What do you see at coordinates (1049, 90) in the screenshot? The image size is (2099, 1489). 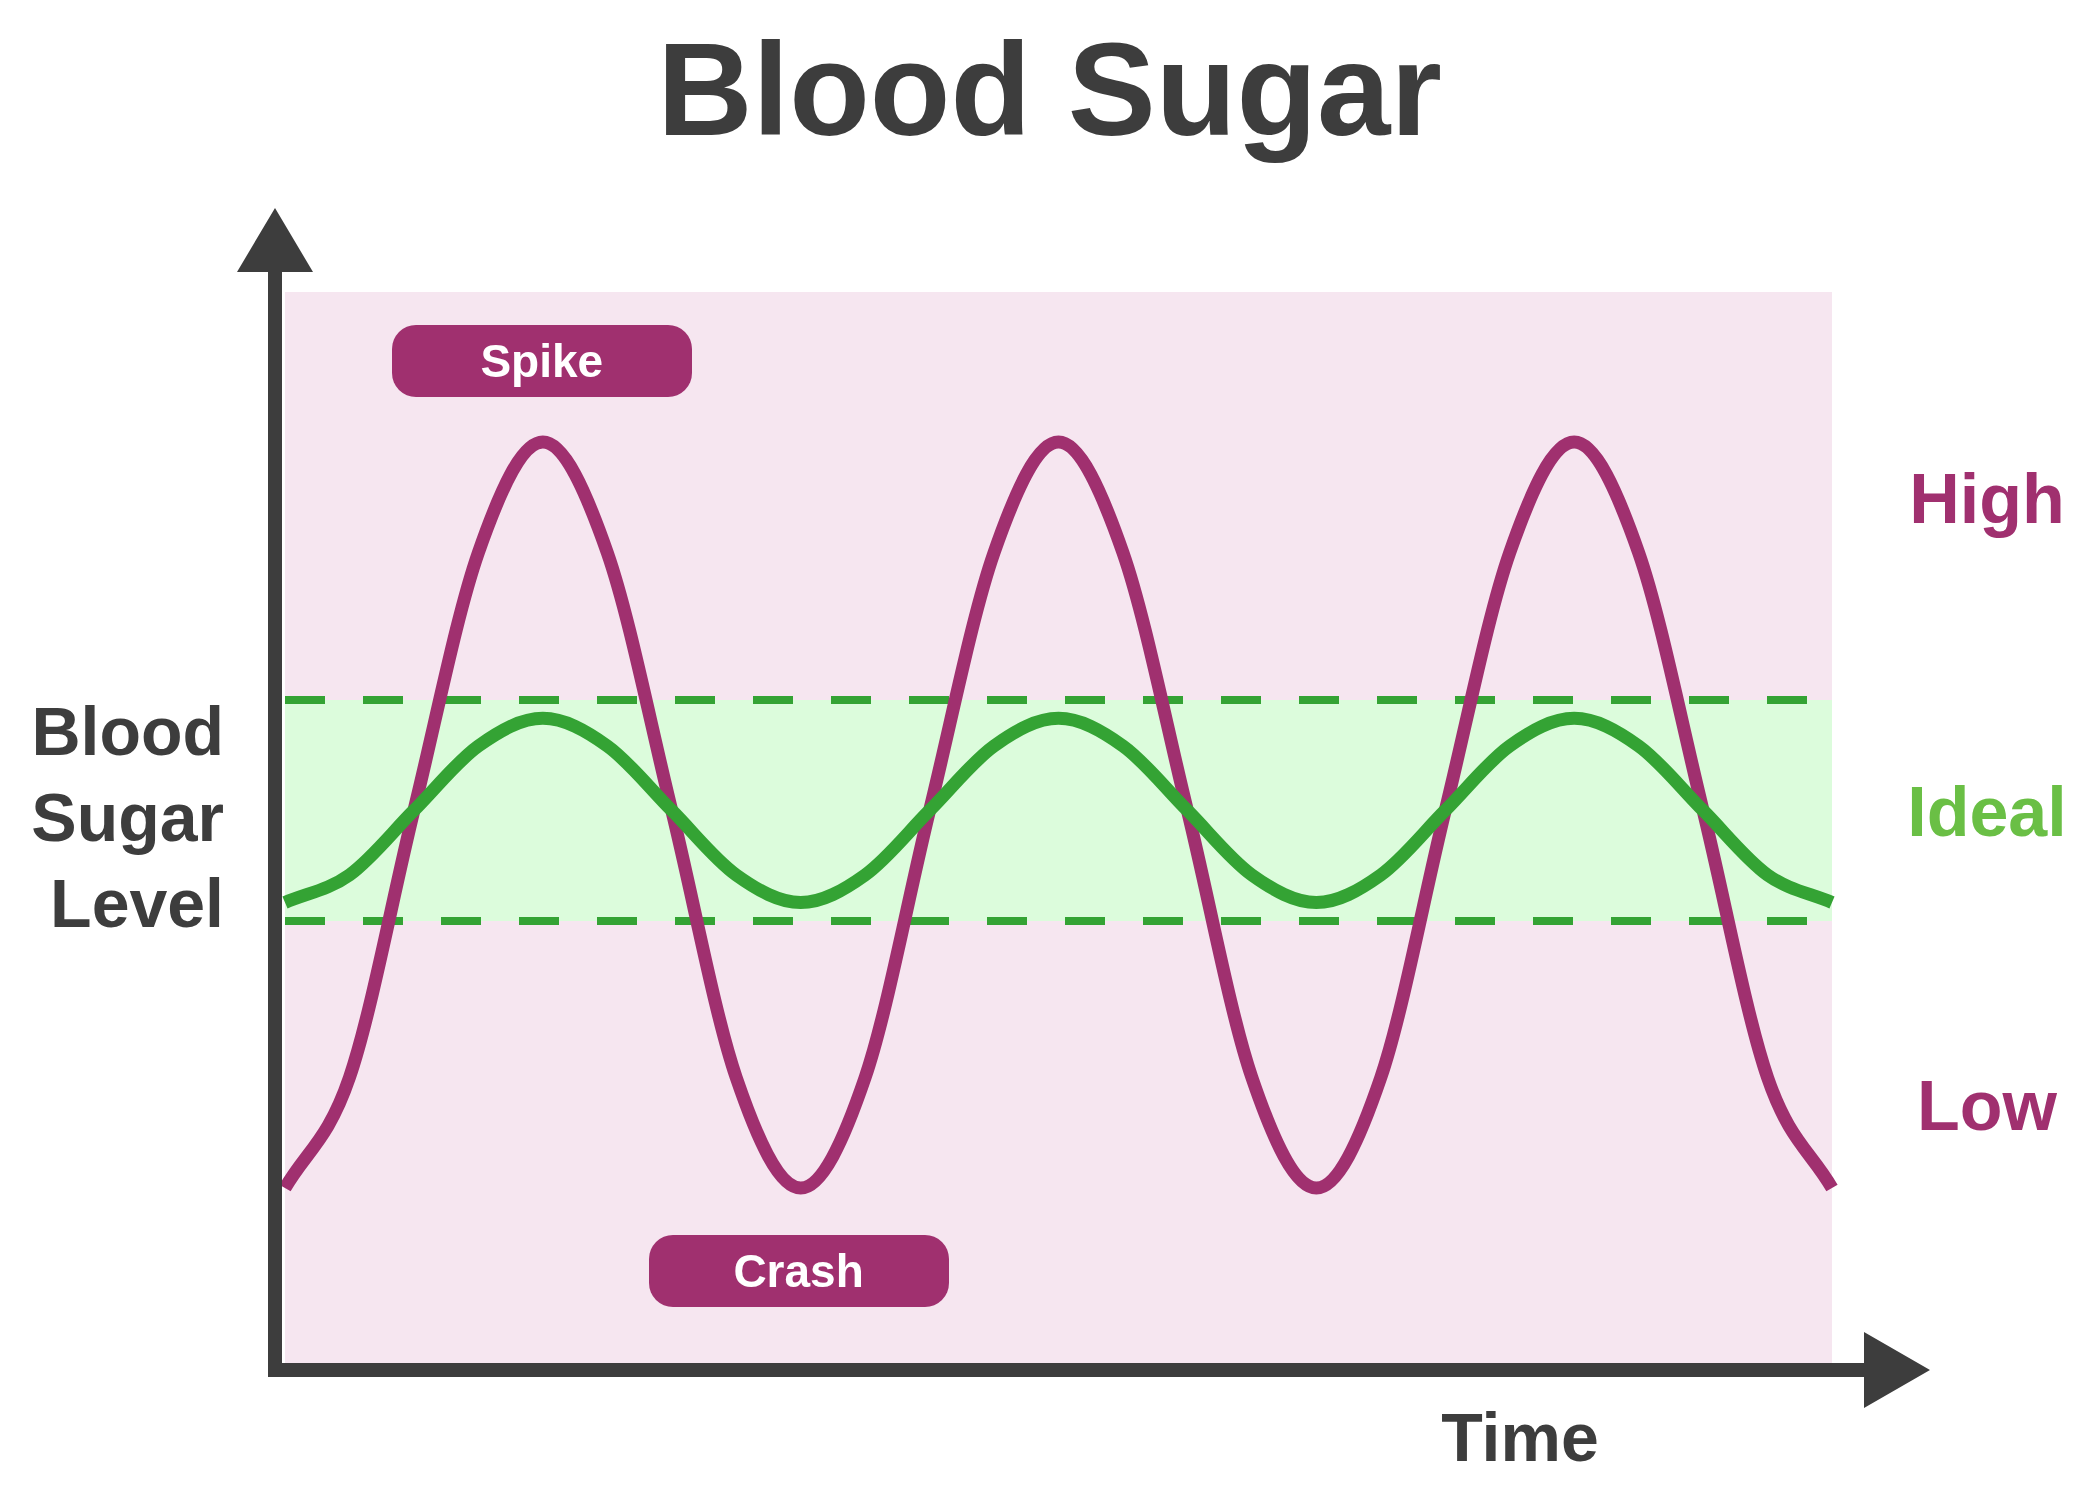 I see `chart-title: Blood Sugar` at bounding box center [1049, 90].